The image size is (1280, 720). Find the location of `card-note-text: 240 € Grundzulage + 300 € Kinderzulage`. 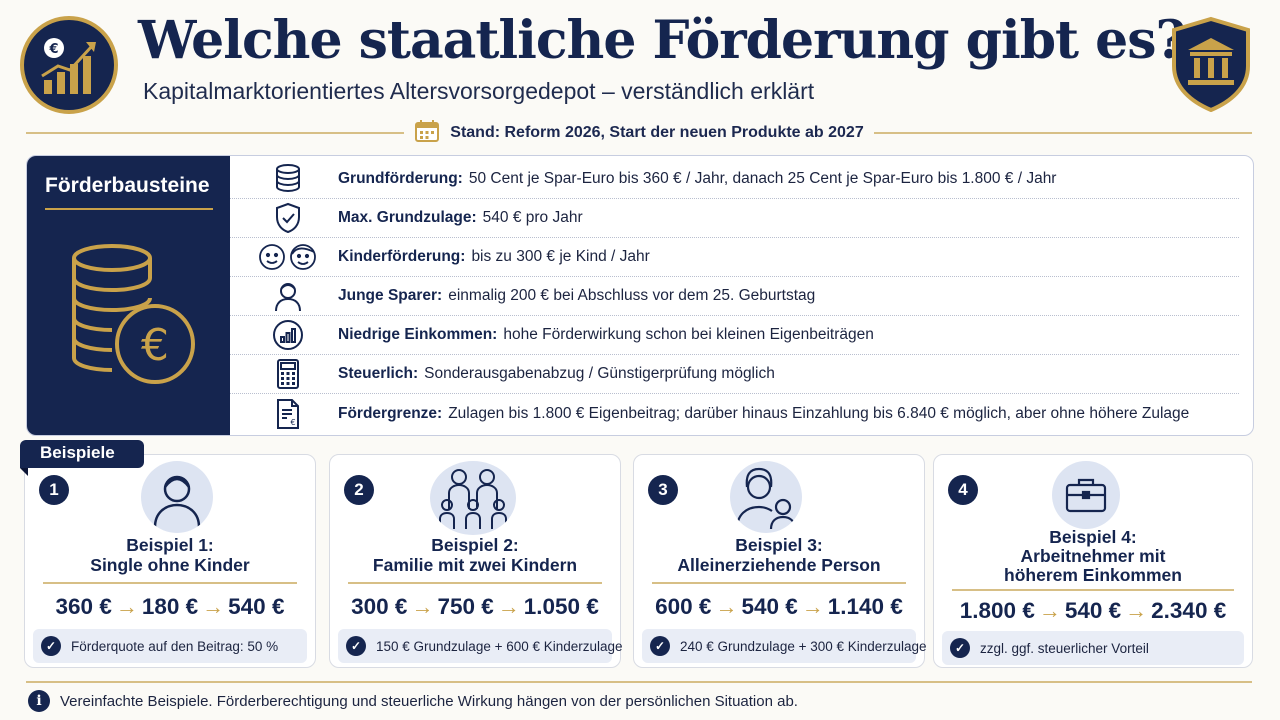

card-note-text: 240 € Grundzulage + 300 € Kinderzulage is located at coordinates (803, 646).